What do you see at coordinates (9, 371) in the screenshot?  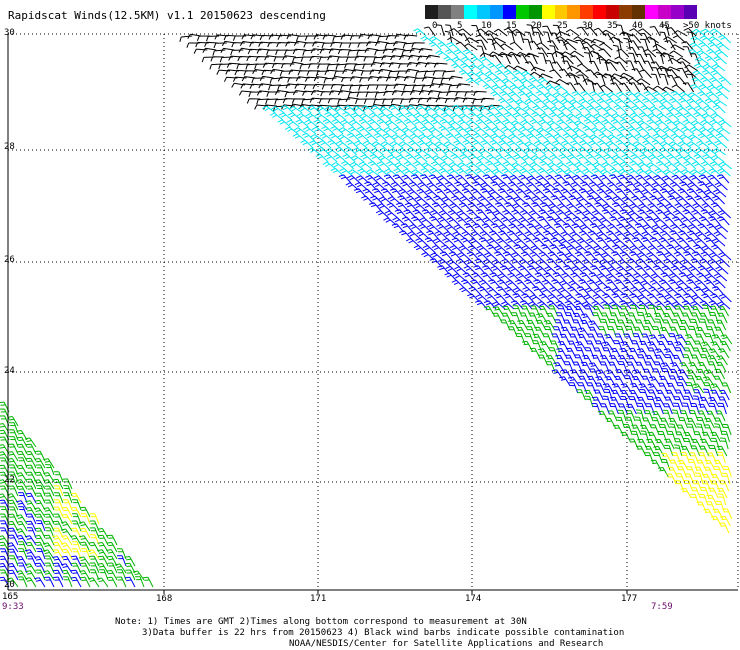 I see `lat-label-24: 24` at bounding box center [9, 371].